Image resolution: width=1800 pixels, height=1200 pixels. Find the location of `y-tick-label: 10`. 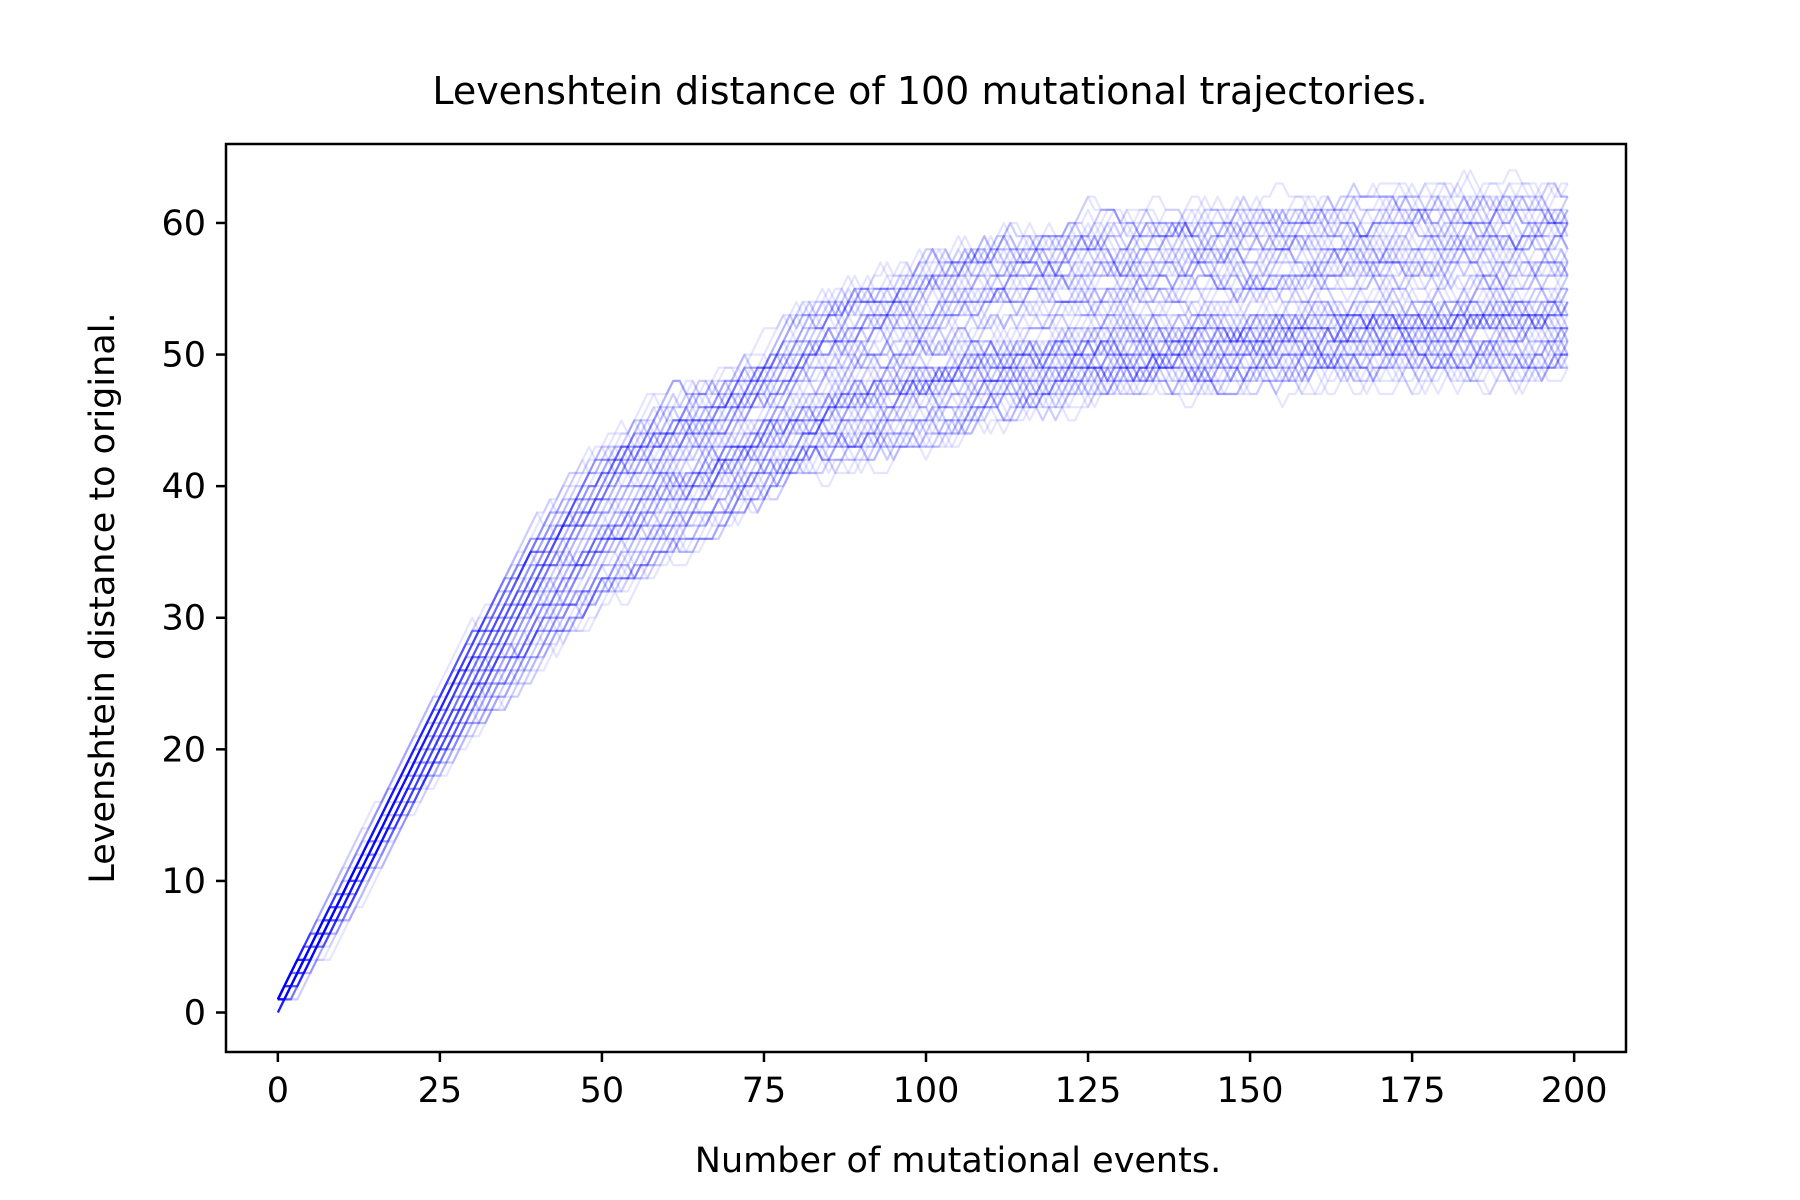

y-tick-label: 10 is located at coordinates (183, 882).